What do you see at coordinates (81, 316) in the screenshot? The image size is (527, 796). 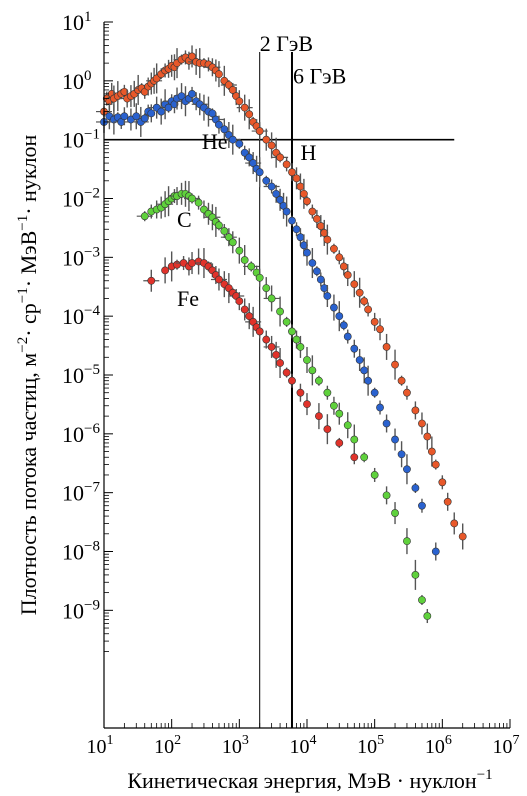 I see `y-tick-label: 10⁻⁴` at bounding box center [81, 316].